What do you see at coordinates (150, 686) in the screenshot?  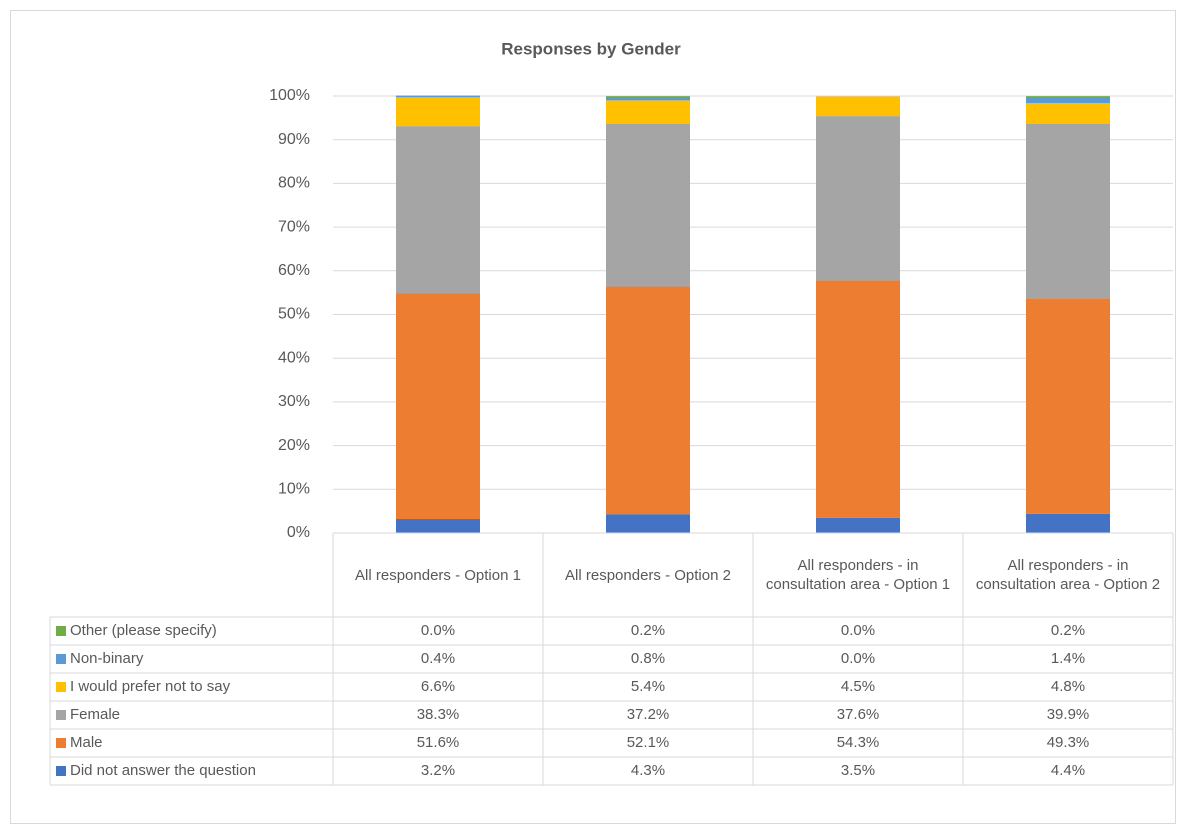 I see `legend-label: I would prefer not to say` at bounding box center [150, 686].